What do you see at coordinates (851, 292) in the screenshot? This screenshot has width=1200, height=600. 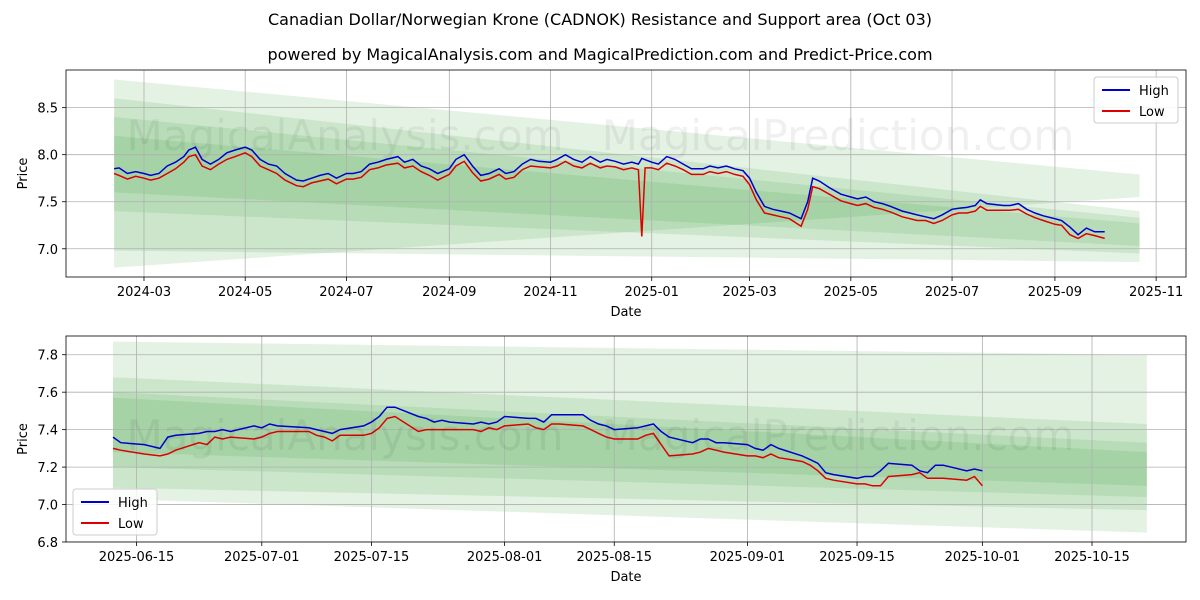 I see `x-tick-label: 2025-05` at bounding box center [851, 292].